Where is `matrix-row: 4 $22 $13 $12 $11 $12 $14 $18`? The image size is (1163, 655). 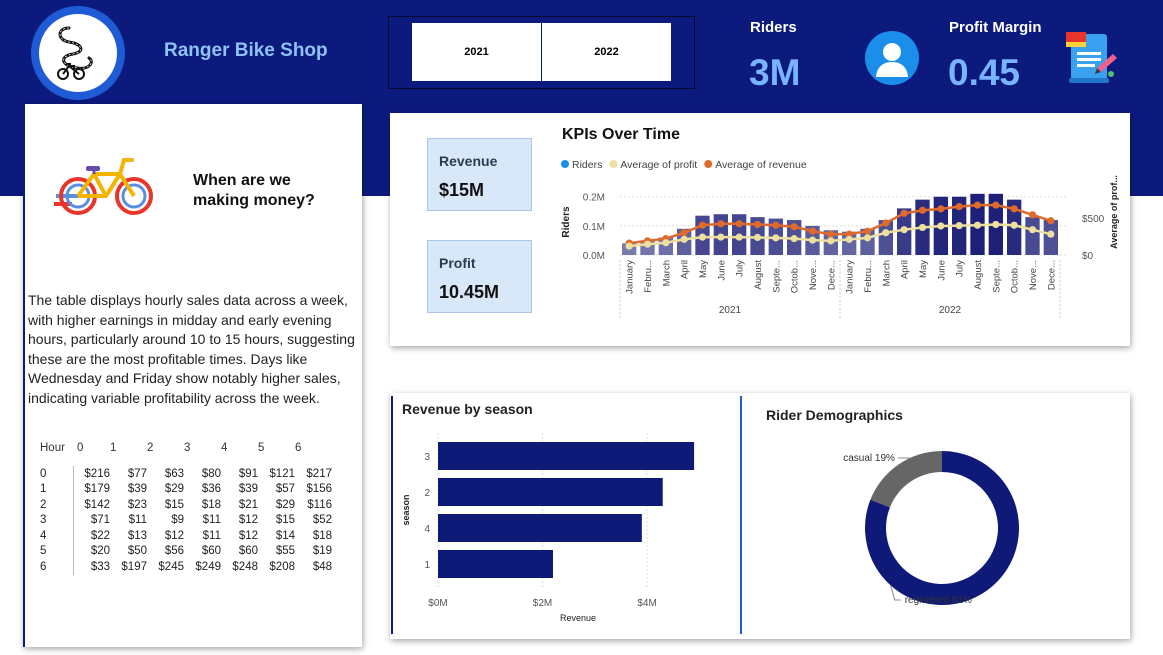
matrix-row: 4 $22 $13 $12 $11 $12 $14 $18 is located at coordinates (186, 536).